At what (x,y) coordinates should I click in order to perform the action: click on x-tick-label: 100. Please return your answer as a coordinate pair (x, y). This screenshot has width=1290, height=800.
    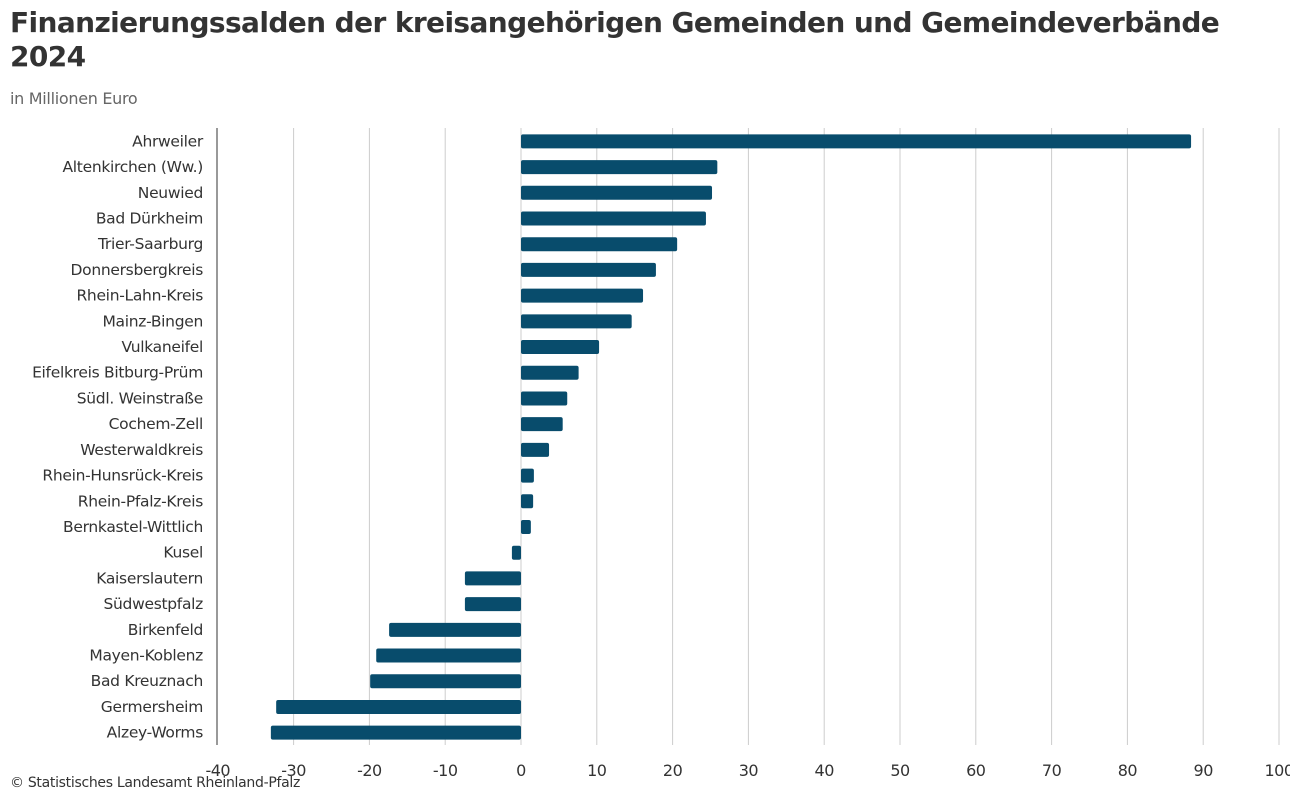
    Looking at the image, I should click on (1277, 770).